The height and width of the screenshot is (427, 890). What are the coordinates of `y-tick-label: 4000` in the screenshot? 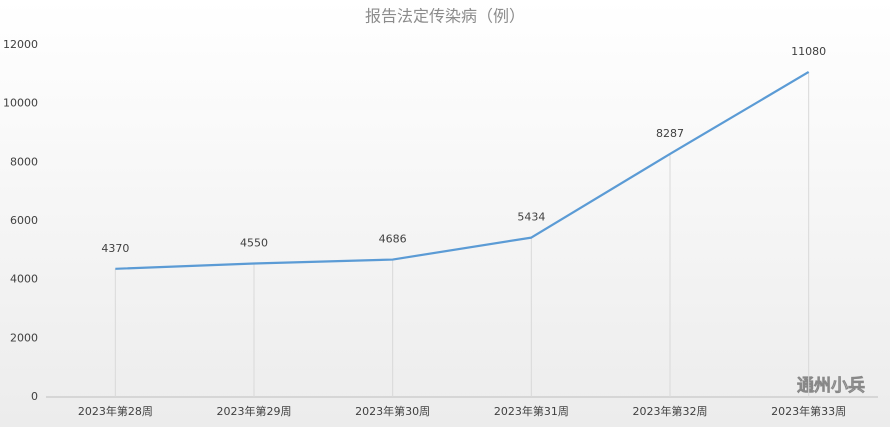 It's located at (24, 279).